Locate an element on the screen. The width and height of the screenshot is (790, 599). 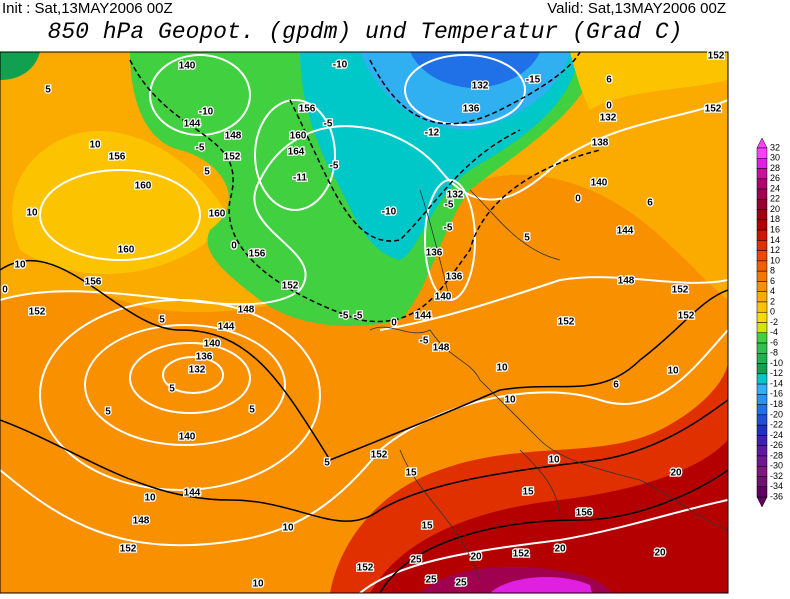
colorbar-label: -12 is located at coordinates (776, 373).